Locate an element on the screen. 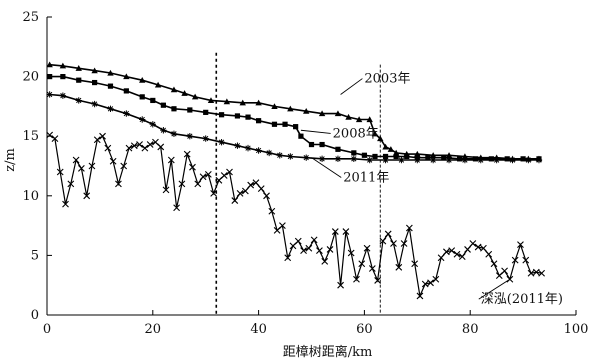  annotation-leader is located at coordinates (351, 86).